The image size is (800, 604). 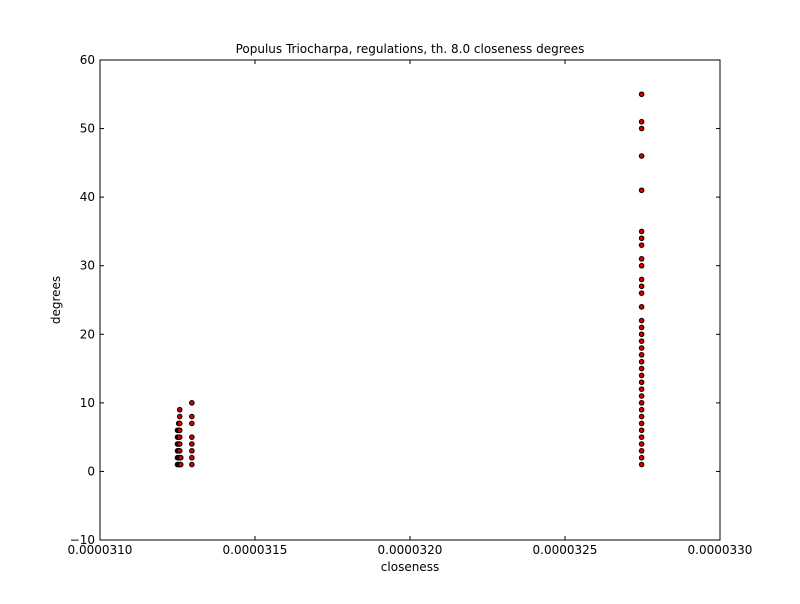 What do you see at coordinates (87, 334) in the screenshot?
I see `y-tick-label: 20` at bounding box center [87, 334].